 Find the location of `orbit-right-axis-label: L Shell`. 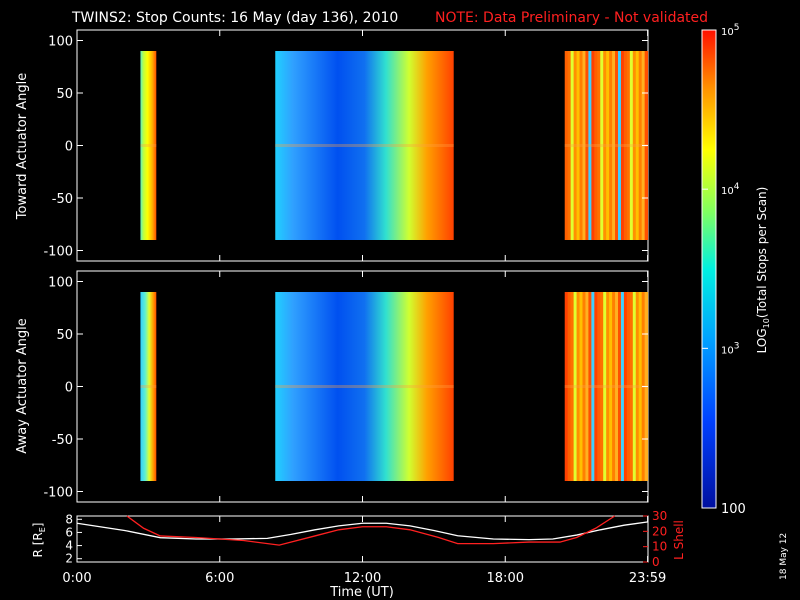

orbit-right-axis-label: L Shell is located at coordinates (679, 540).